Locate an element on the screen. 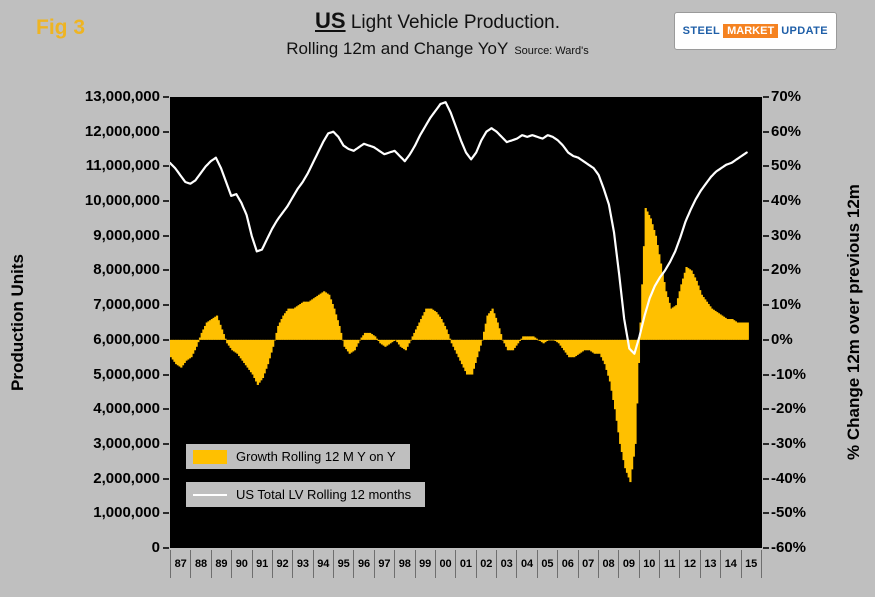  x-axis-label: 15 is located at coordinates (751, 564).